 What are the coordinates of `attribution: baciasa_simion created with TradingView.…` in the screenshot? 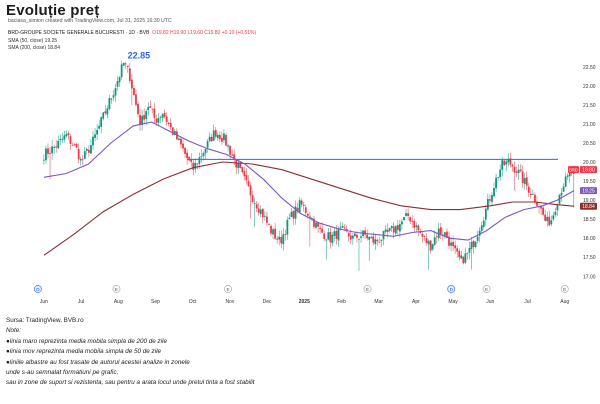 It's located at (90, 21).